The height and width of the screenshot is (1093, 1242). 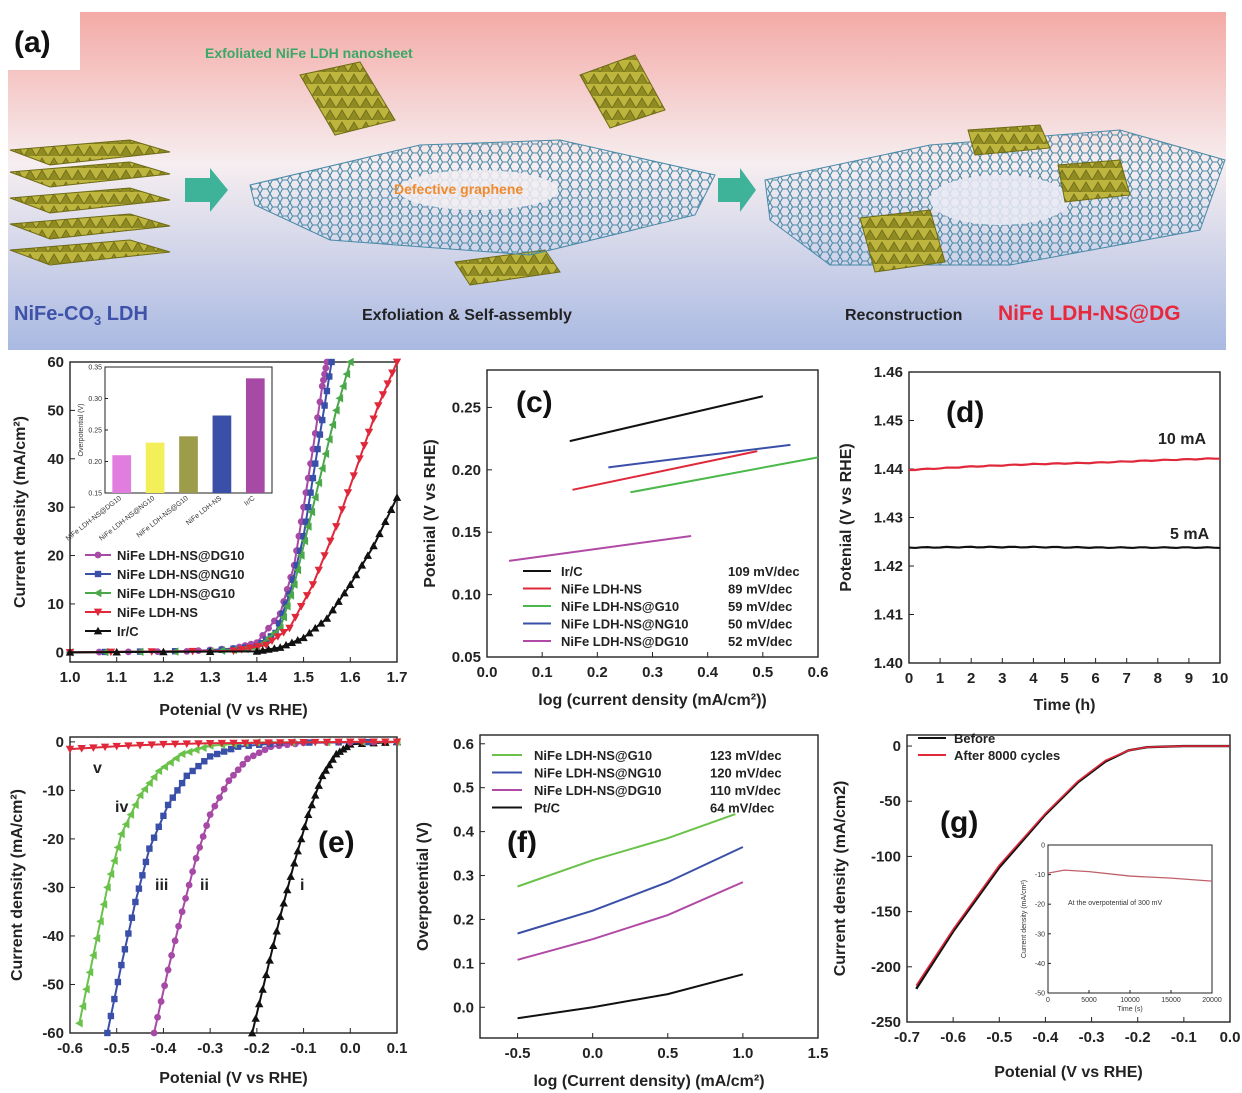 I want to click on inset-x-tick-label: 15000, so click(x=1171, y=1000).